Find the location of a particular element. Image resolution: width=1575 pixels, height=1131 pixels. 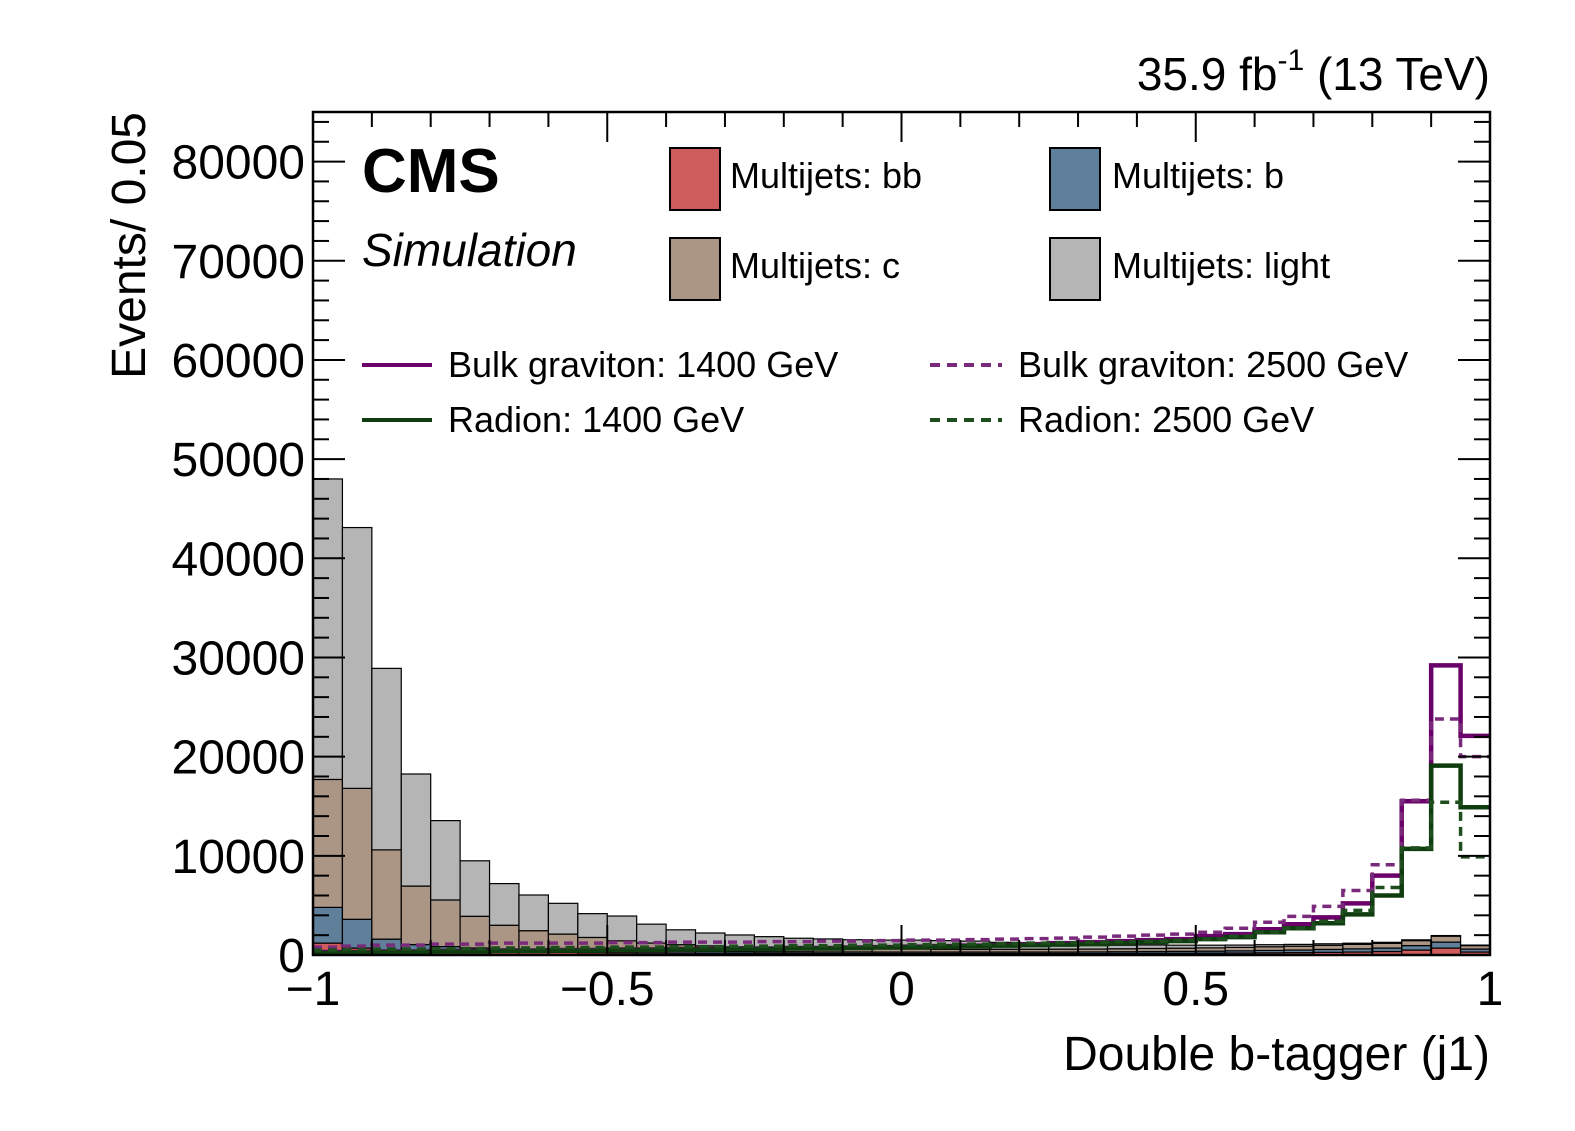

y-tick-label: 0 is located at coordinates (291, 956).